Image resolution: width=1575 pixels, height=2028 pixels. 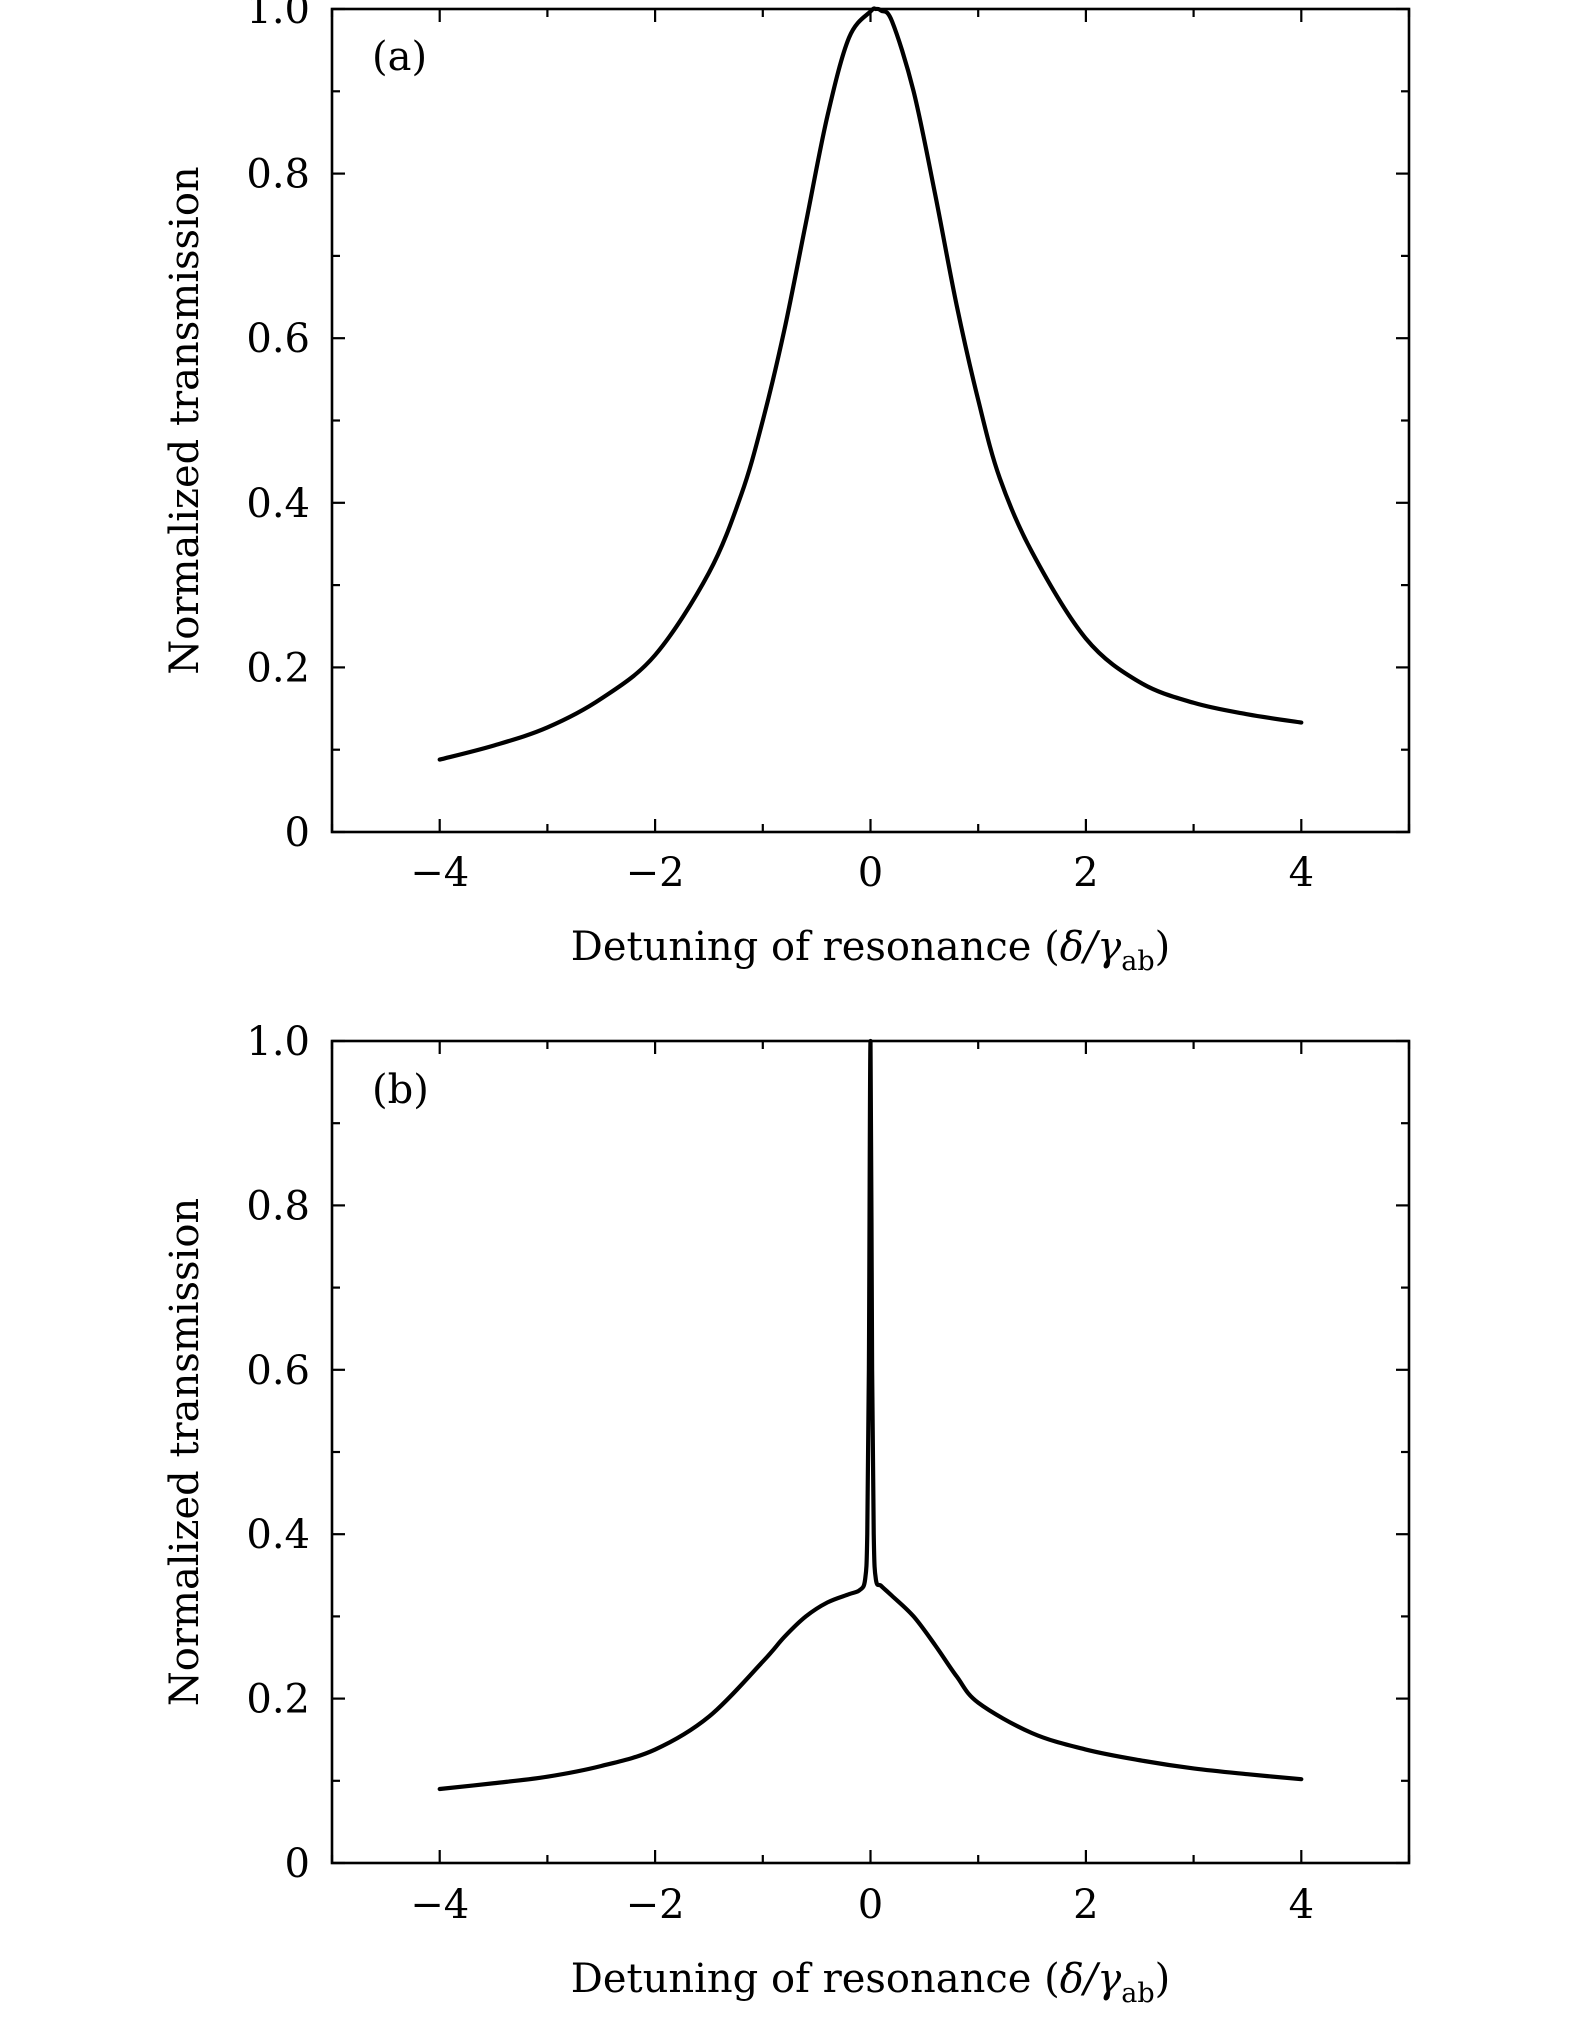 I want to click on panel-label: (a), so click(x=399, y=57).